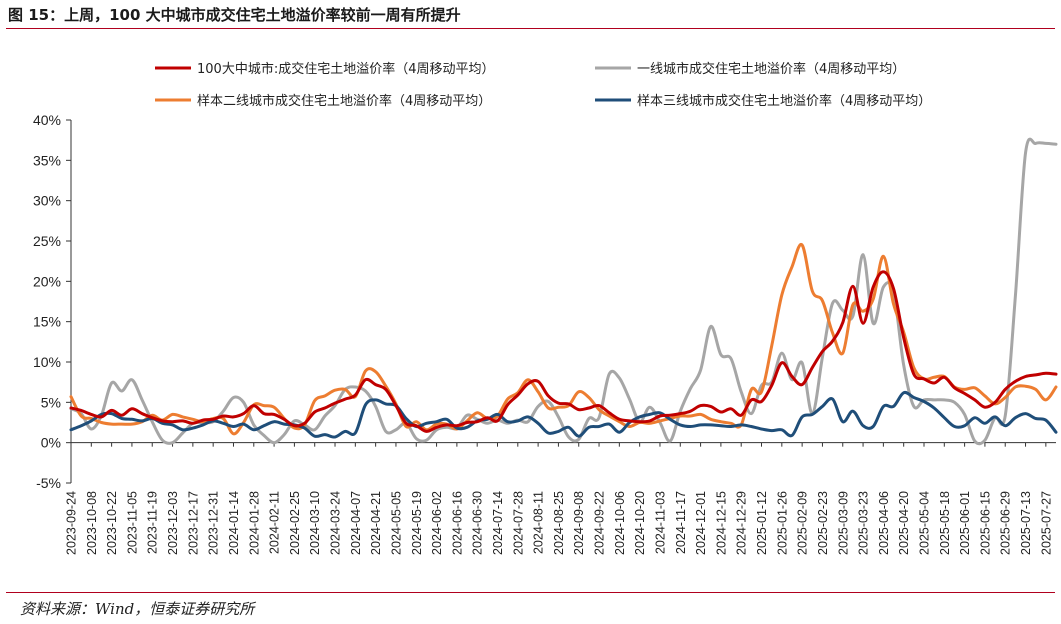 This screenshot has width=1061, height=624. I want to click on y-tick-label: 35%, so click(47, 160).